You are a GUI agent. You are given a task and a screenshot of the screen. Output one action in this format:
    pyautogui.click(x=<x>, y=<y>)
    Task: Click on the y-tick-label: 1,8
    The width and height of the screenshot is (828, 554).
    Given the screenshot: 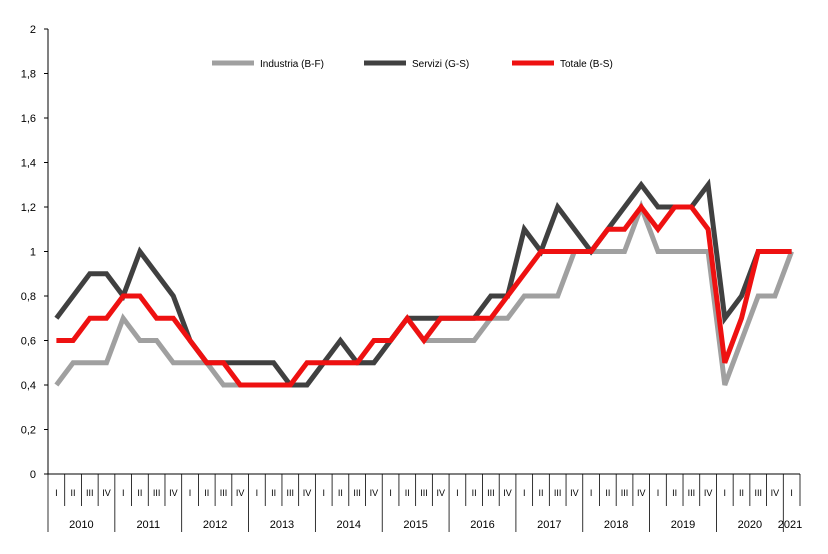 What is the action you would take?
    pyautogui.click(x=28, y=75)
    